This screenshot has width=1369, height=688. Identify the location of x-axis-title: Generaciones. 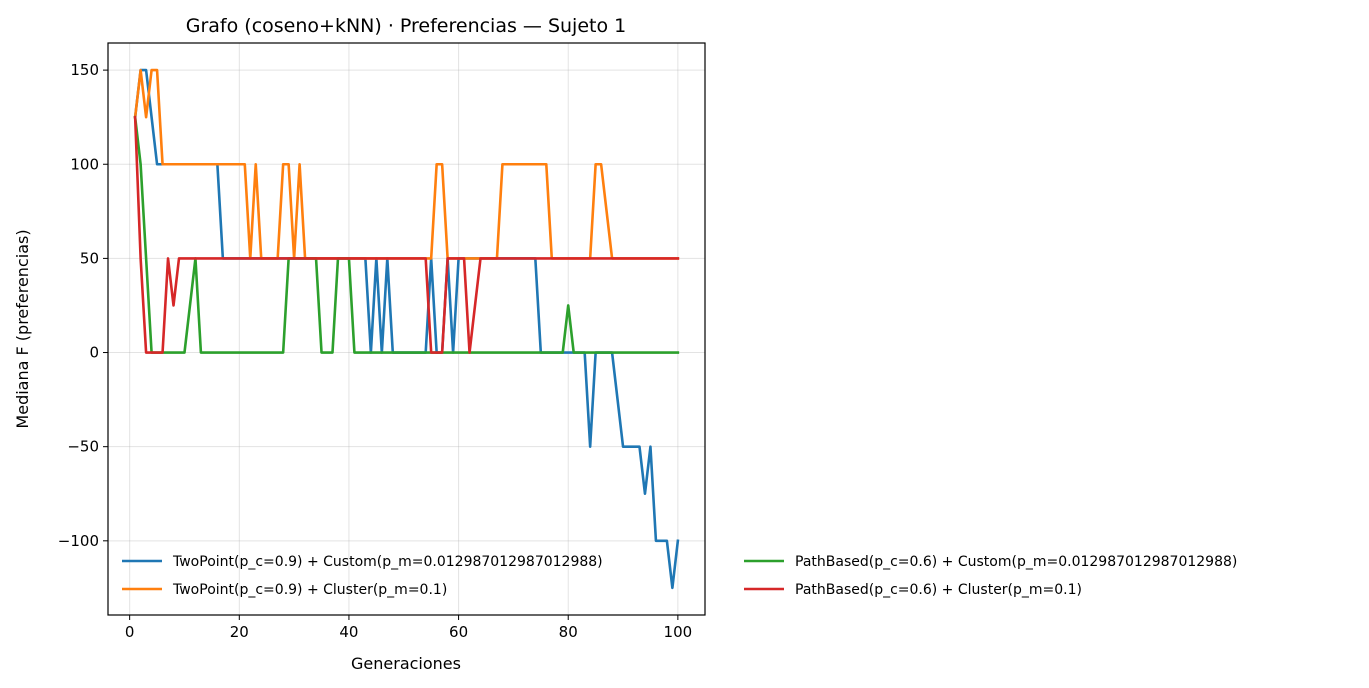
(406, 663).